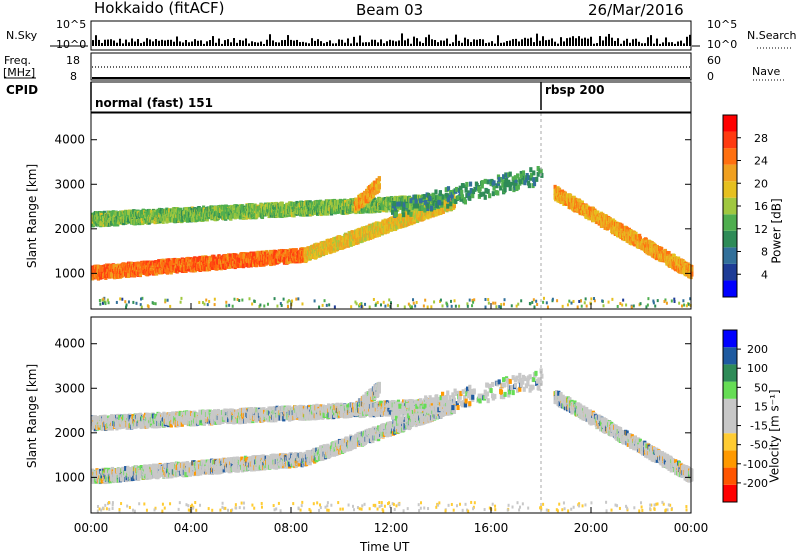 The height and width of the screenshot is (554, 800). What do you see at coordinates (22, 35) in the screenshot?
I see `nsky-label: N.Sky` at bounding box center [22, 35].